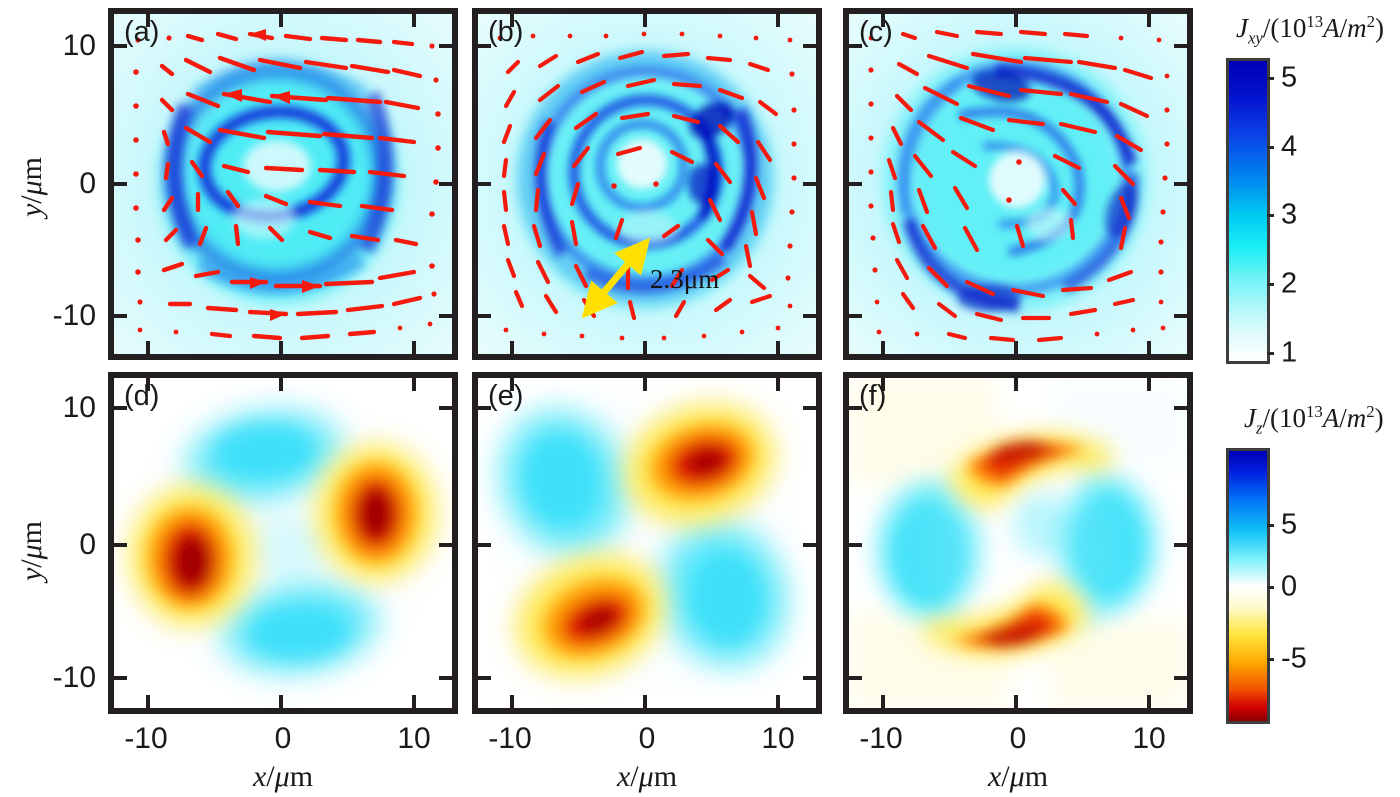 The image size is (1400, 797). What do you see at coordinates (445, 678) in the screenshot?
I see `tick-d-y-bot-r` at bounding box center [445, 678].